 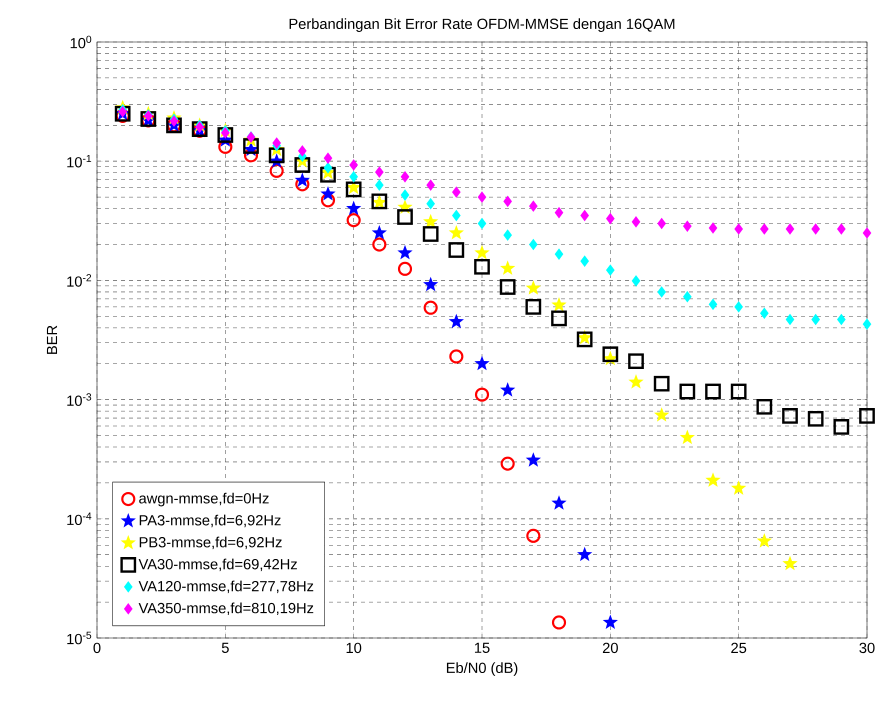 What do you see at coordinates (354, 648) in the screenshot?
I see `x-tick-label: 10` at bounding box center [354, 648].